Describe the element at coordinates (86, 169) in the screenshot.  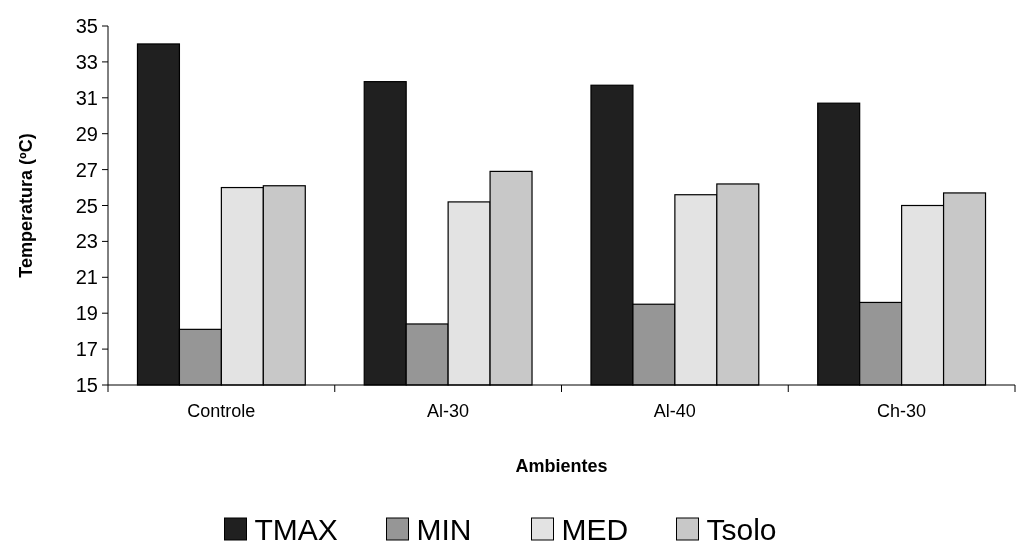
I see `y-tick-label: 27` at that location.